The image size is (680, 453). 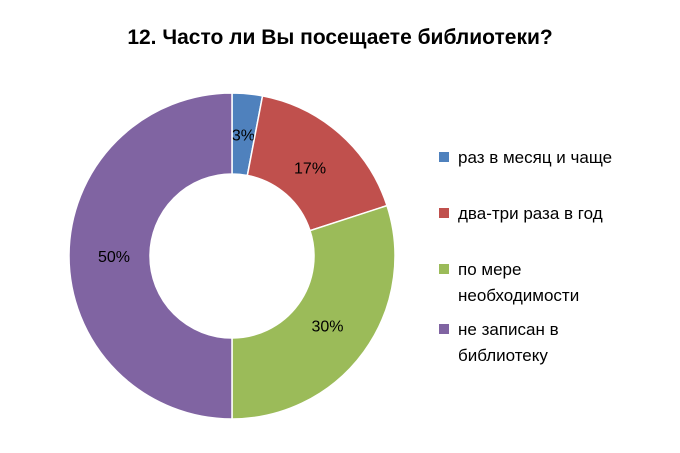 What do you see at coordinates (530, 213) in the screenshot?
I see `legend-label: два-три раза в год` at bounding box center [530, 213].